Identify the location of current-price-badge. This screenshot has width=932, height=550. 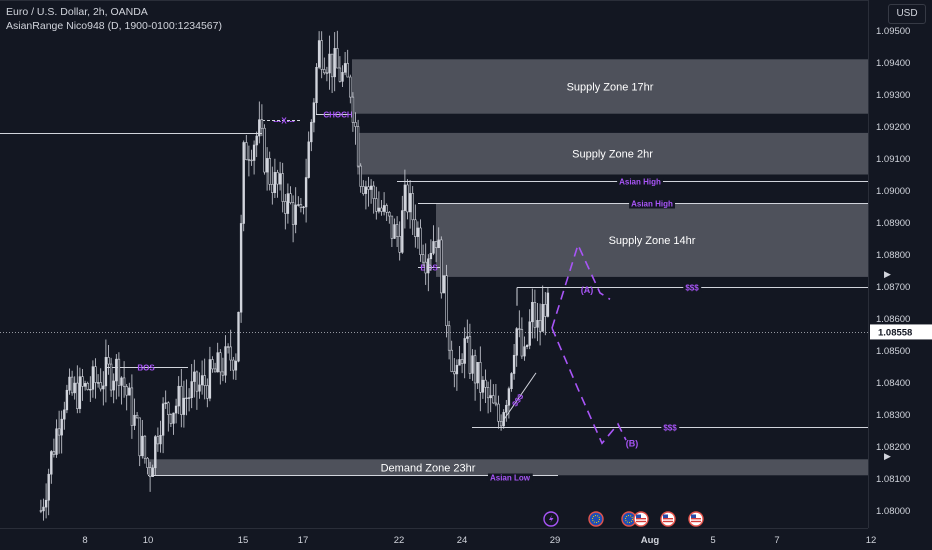
(901, 332).